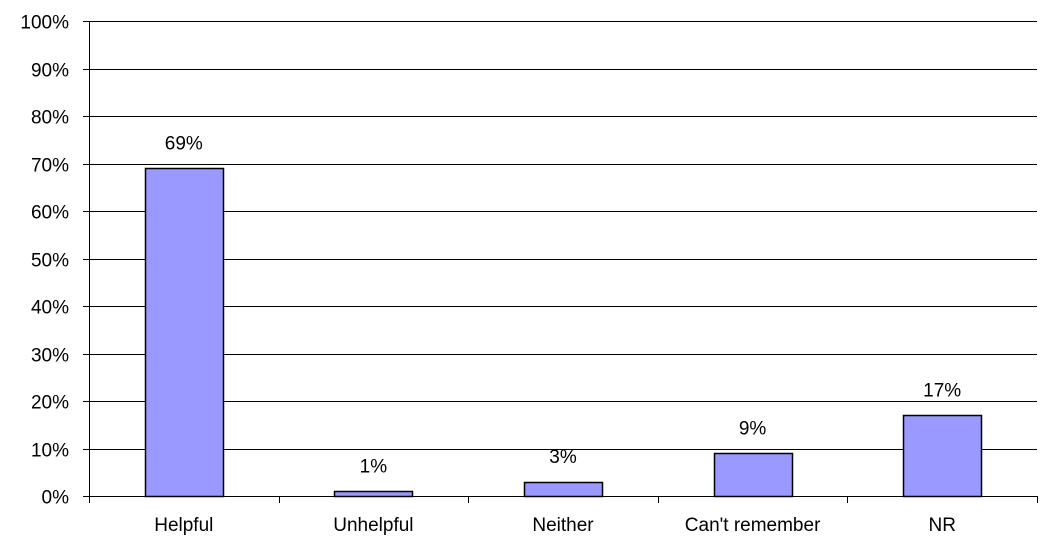 This screenshot has height=547, width=1046. I want to click on y-tick-label: 0%, so click(56, 498).